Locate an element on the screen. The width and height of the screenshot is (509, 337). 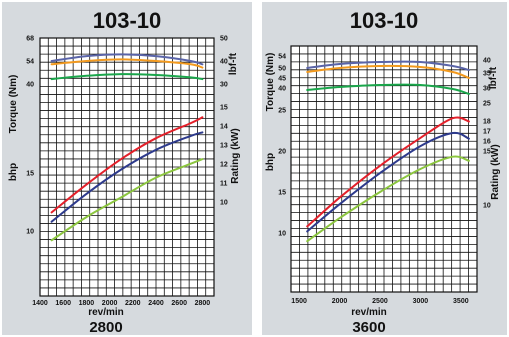
torque-tick-label: 50 is located at coordinates (282, 69).